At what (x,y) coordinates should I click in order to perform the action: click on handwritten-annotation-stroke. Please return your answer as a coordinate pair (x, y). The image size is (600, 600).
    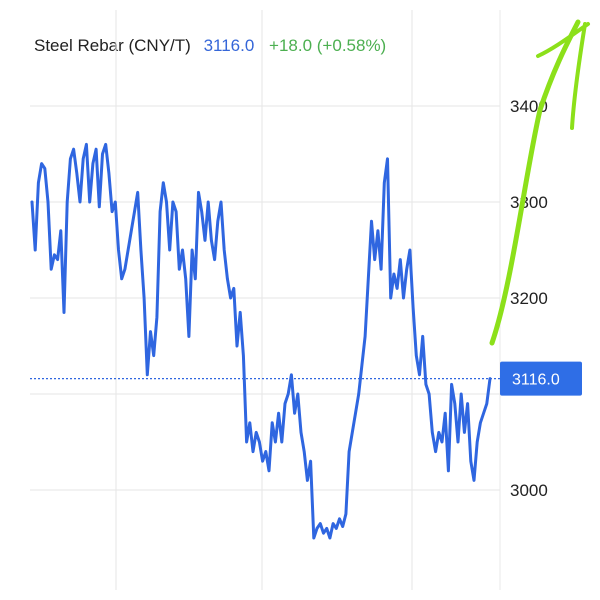
    Looking at the image, I should click on (535, 182).